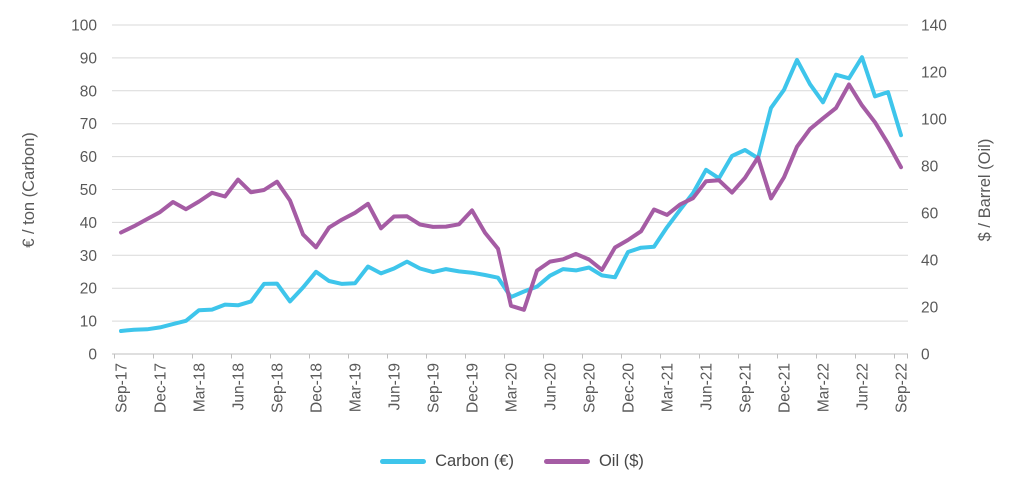 This screenshot has height=504, width=1024. I want to click on legend-item-oil: Oil ($), so click(593, 461).